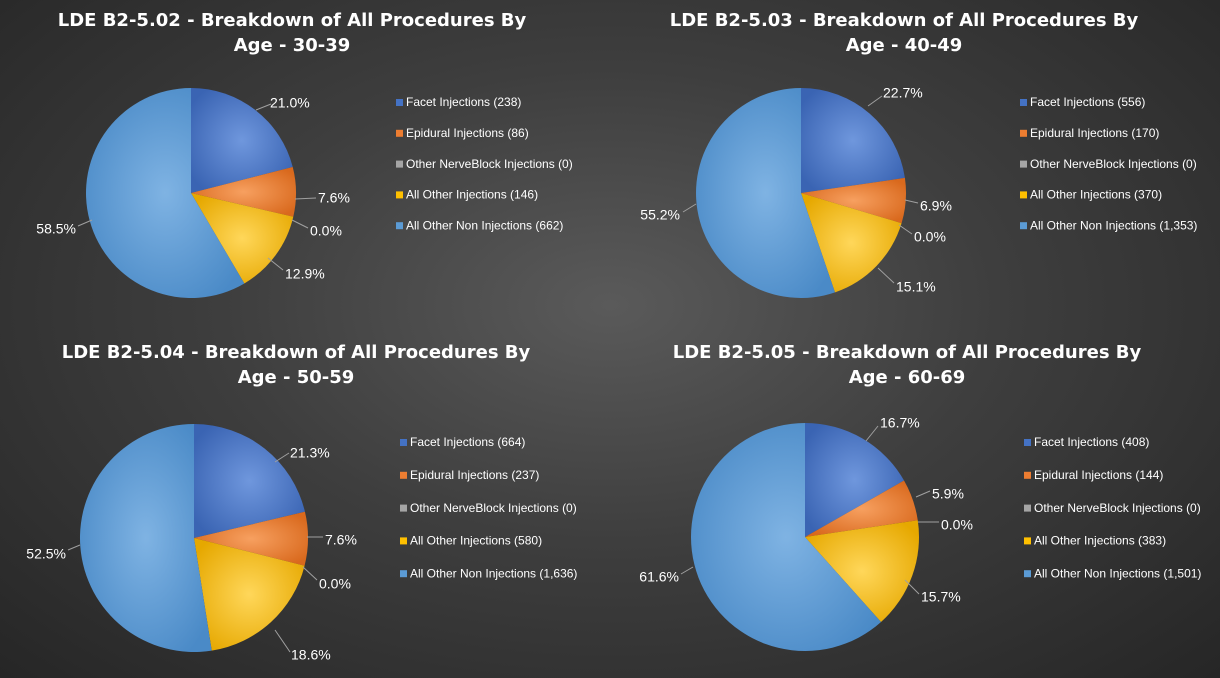 This screenshot has width=1220, height=678. I want to click on data-label: 61.6%, so click(659, 577).